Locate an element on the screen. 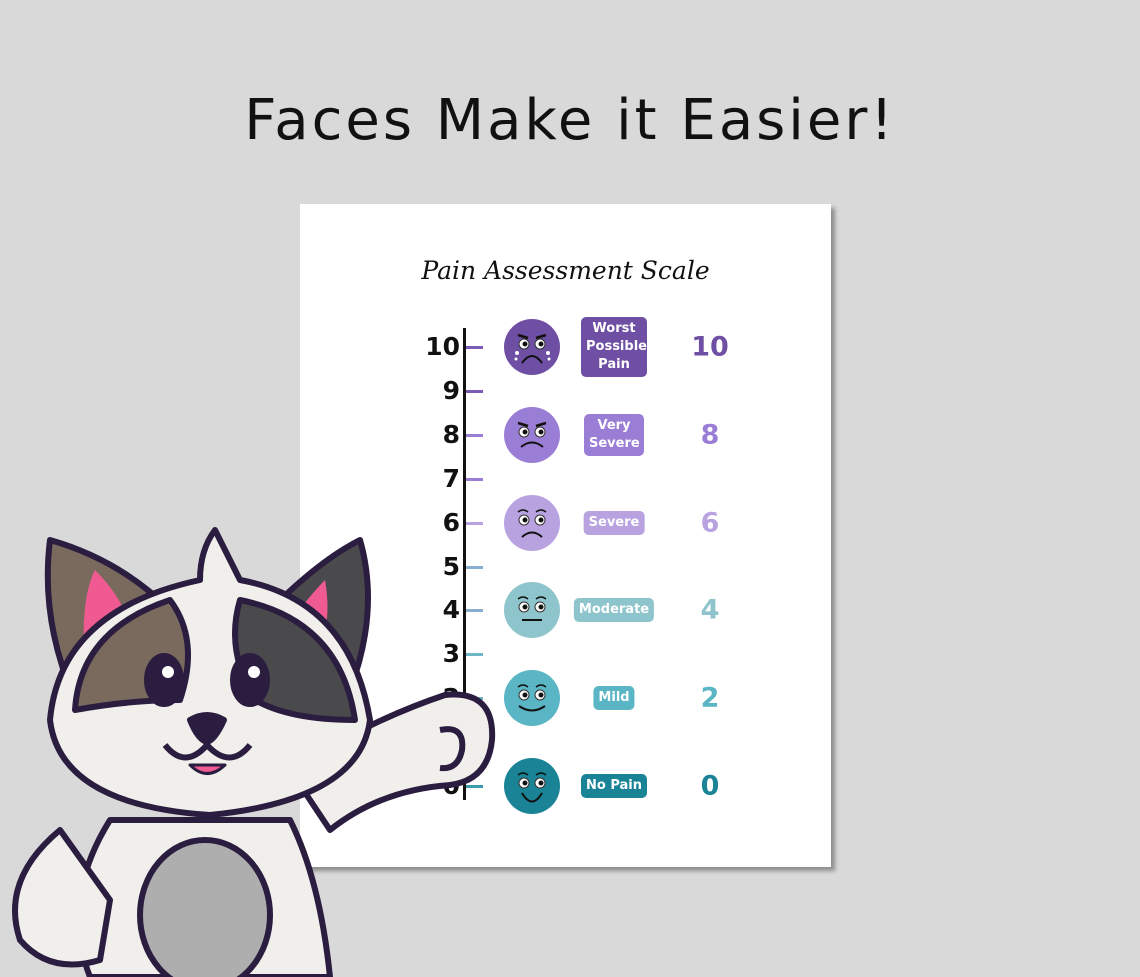  tick-label-10: 10 is located at coordinates (442, 346).